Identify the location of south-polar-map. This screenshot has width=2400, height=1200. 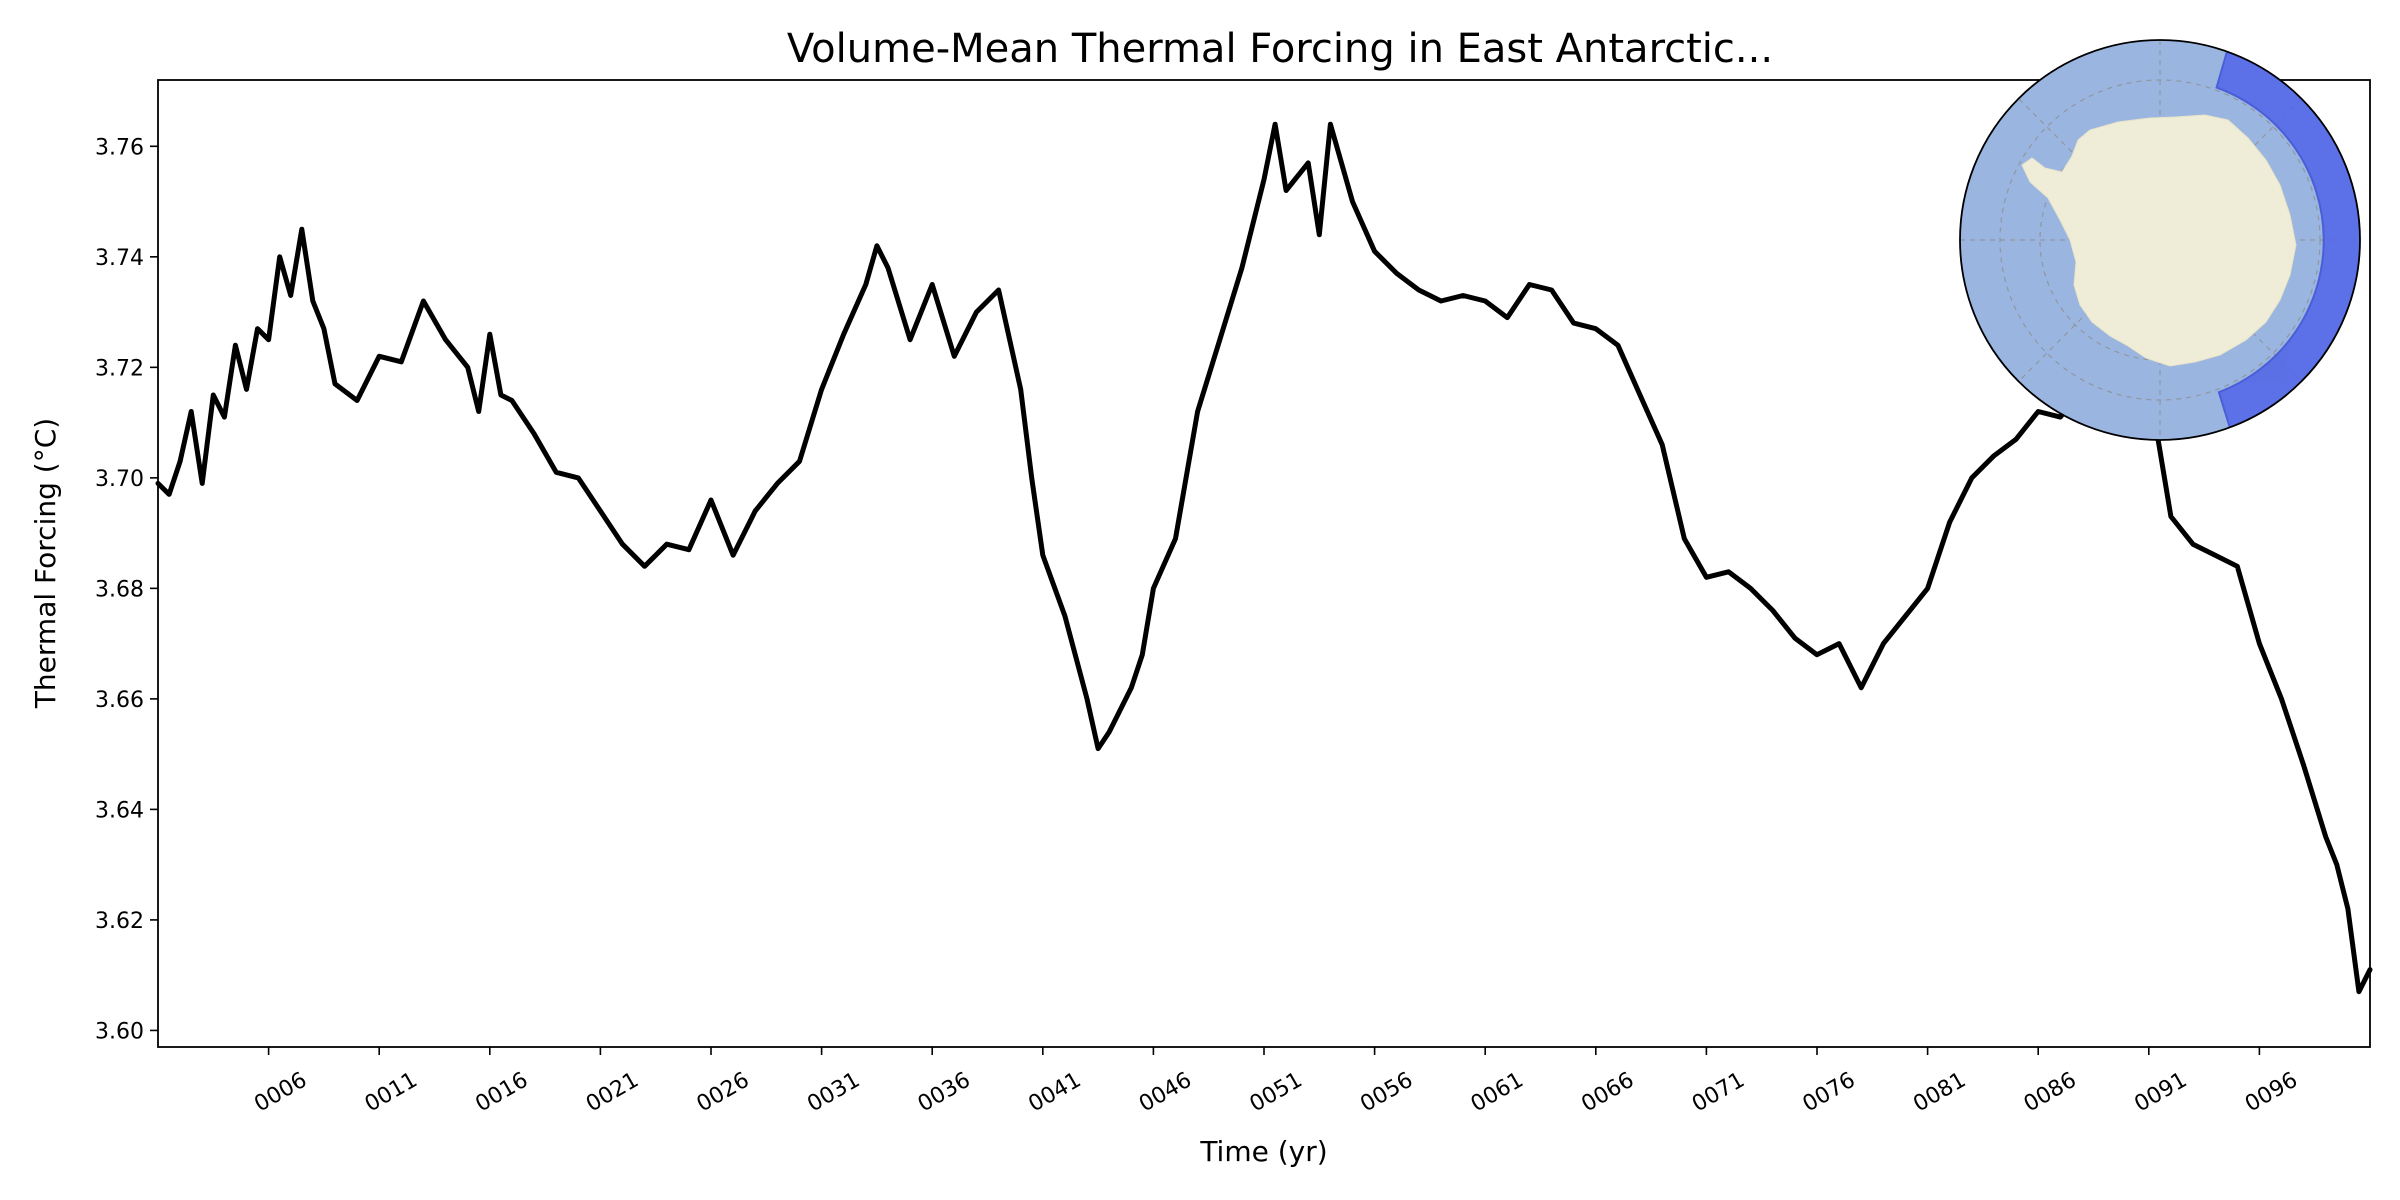
(2160, 240).